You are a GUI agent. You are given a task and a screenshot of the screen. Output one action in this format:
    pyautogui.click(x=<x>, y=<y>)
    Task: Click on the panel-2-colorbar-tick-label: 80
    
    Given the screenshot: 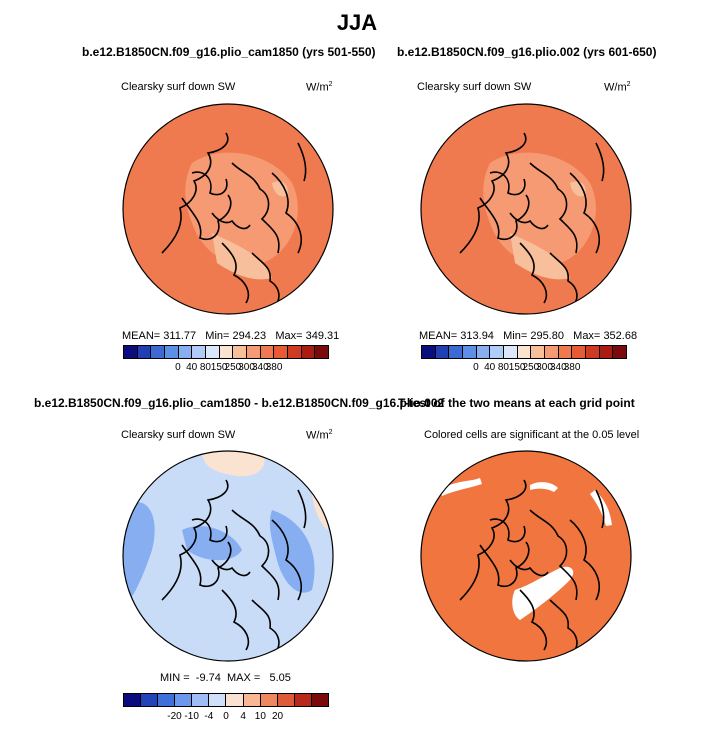 What is the action you would take?
    pyautogui.click(x=503, y=367)
    